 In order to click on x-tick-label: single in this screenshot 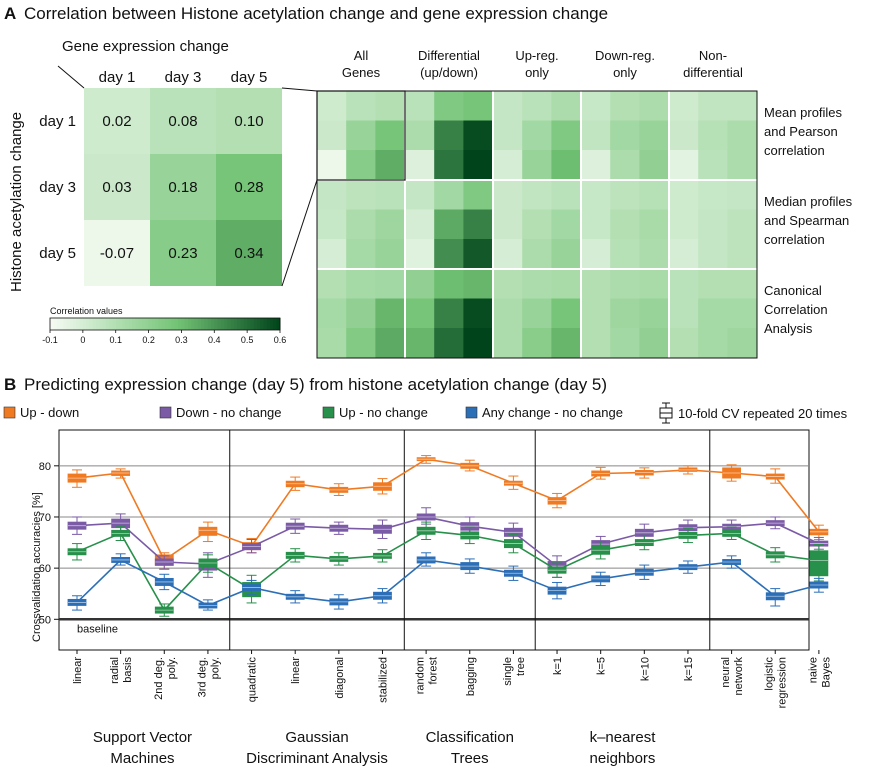, I will do `click(508, 671)`.